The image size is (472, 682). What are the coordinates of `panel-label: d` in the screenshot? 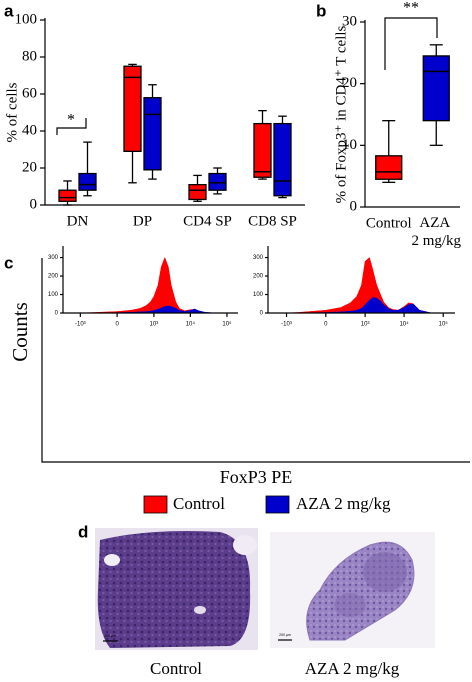 It's located at (83, 531).